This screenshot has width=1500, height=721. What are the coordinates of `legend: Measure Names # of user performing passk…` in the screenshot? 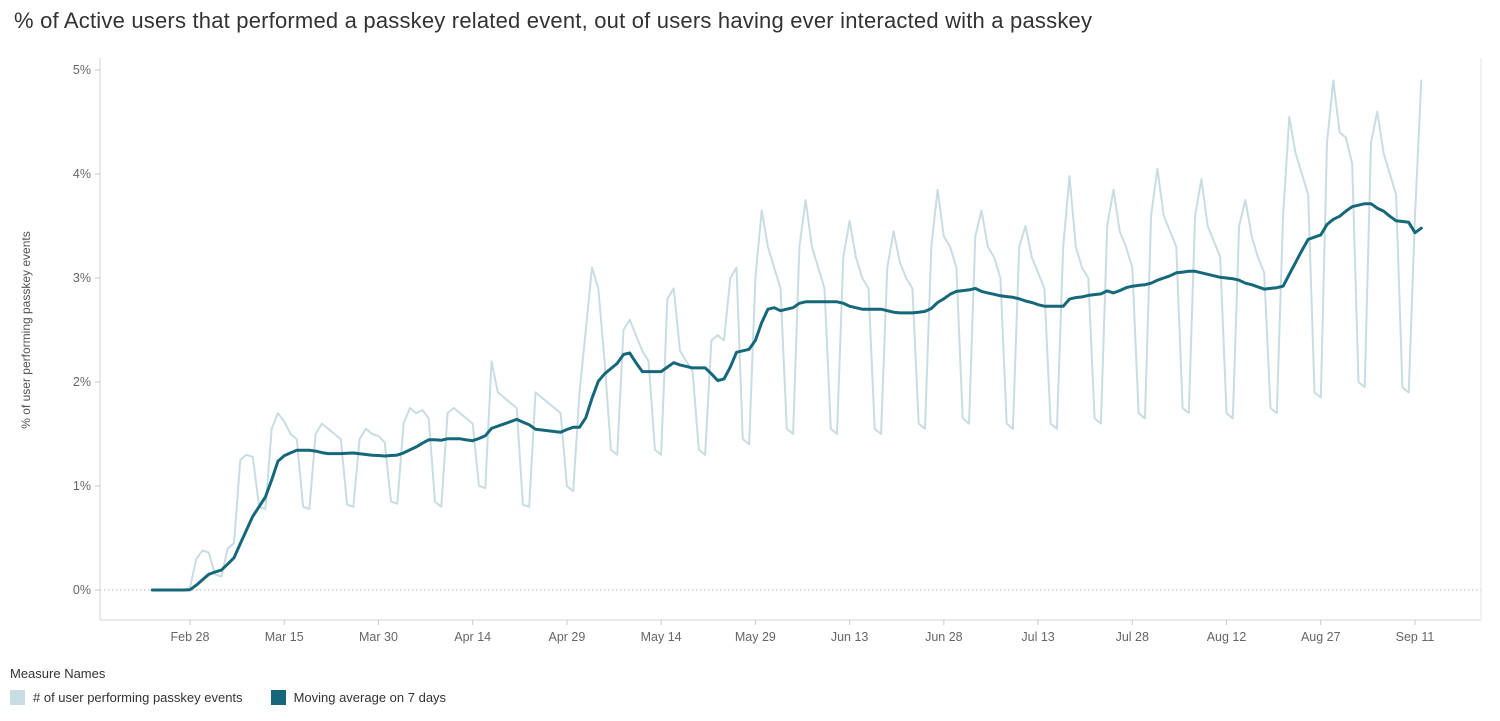 It's located at (228, 685).